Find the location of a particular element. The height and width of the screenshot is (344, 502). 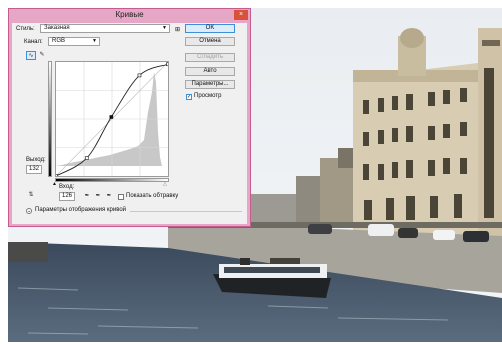

close-button: × is located at coordinates (241, 15).